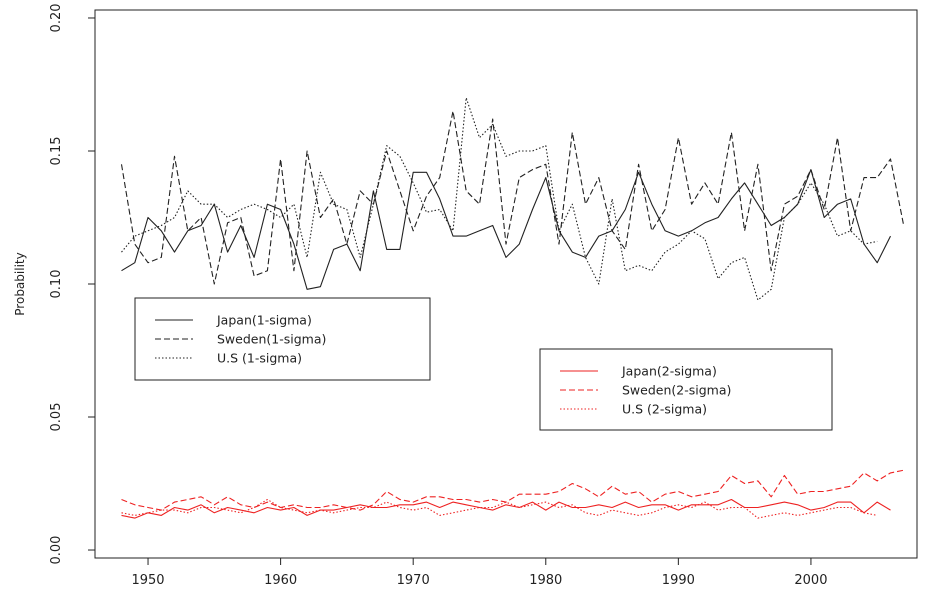 This screenshot has height=593, width=925. What do you see at coordinates (669, 371) in the screenshot?
I see `legend-label: Japan(2-sigma)` at bounding box center [669, 371].